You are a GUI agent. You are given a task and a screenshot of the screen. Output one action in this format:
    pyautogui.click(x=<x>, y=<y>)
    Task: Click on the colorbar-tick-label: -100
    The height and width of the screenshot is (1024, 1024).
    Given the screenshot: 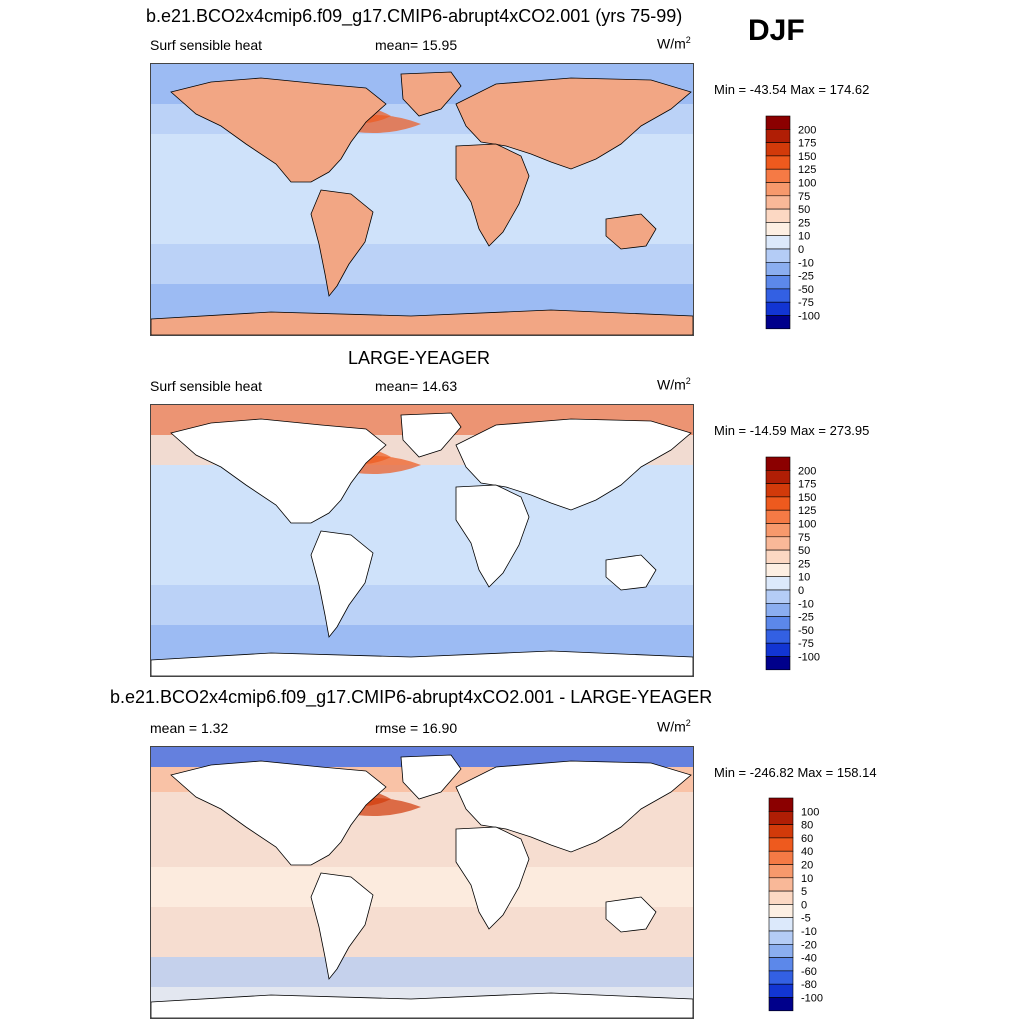 What is the action you would take?
    pyautogui.click(x=809, y=317)
    